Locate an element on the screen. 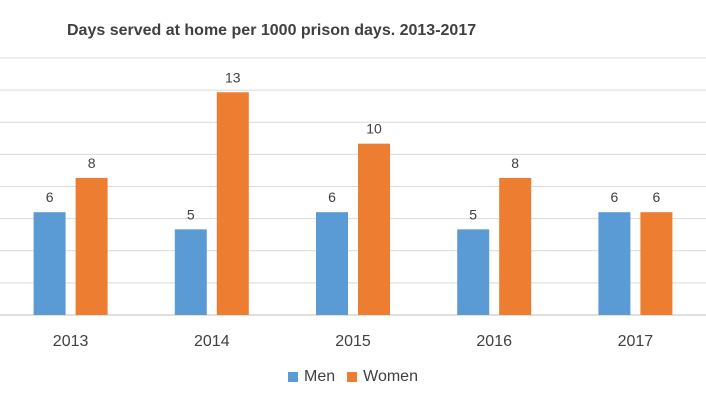  data-label-women-2016: 8 is located at coordinates (515, 163).